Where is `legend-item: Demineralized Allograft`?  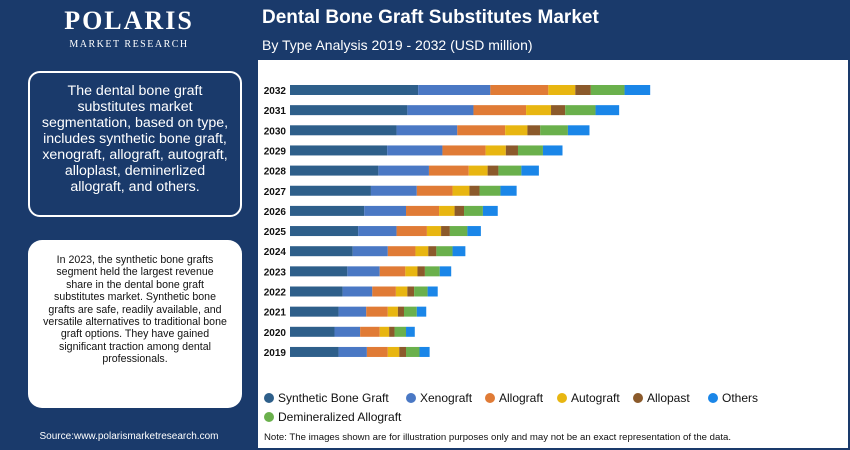
legend-item: Demineralized Allograft is located at coordinates (332, 417).